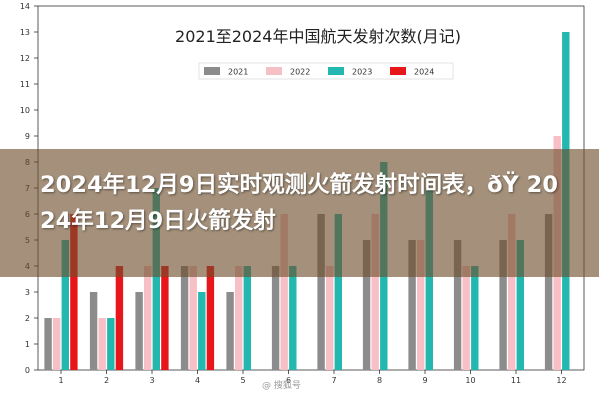  What do you see at coordinates (424, 380) in the screenshot?
I see `x-tick-label: 9` at bounding box center [424, 380].